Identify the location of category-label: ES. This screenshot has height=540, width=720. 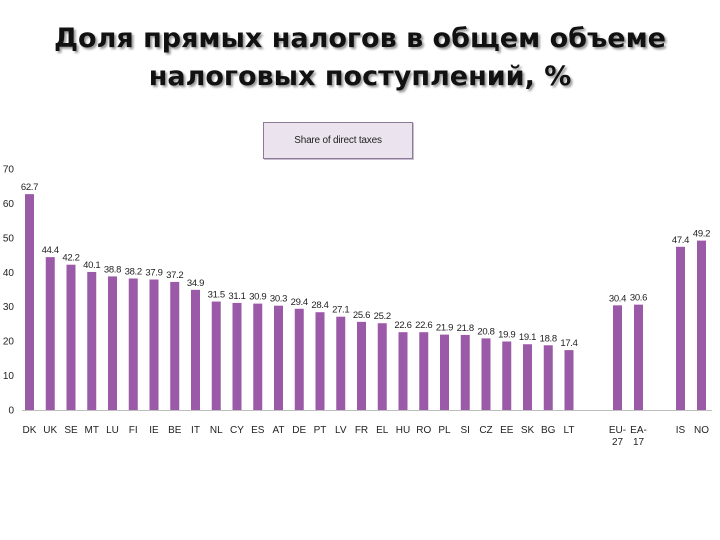
(258, 430).